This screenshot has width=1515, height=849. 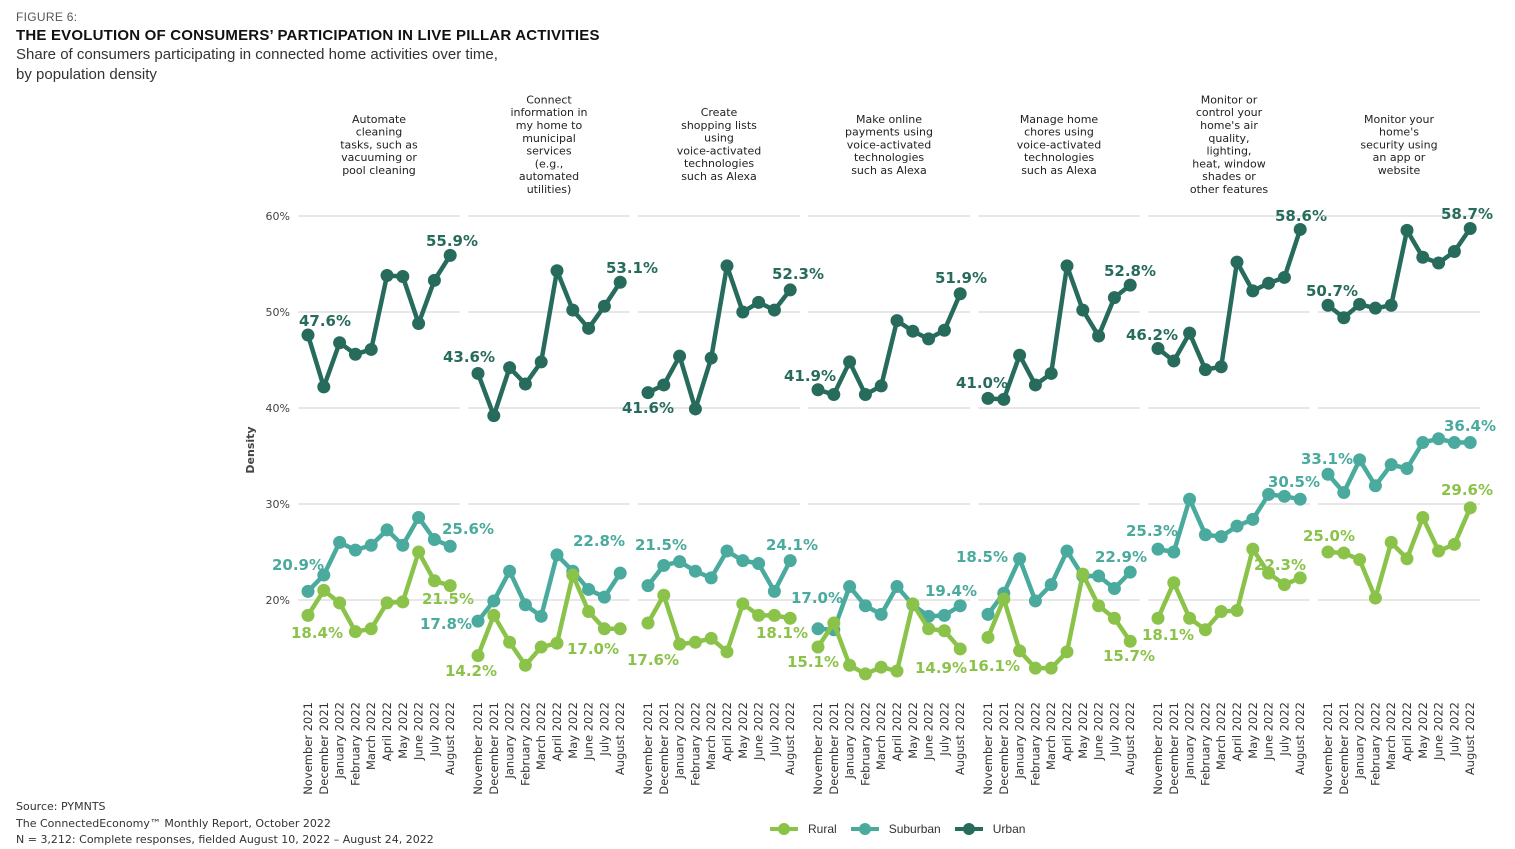 What do you see at coordinates (1467, 490) in the screenshot?
I see `panel-7-rural-last-label: 29.6%` at bounding box center [1467, 490].